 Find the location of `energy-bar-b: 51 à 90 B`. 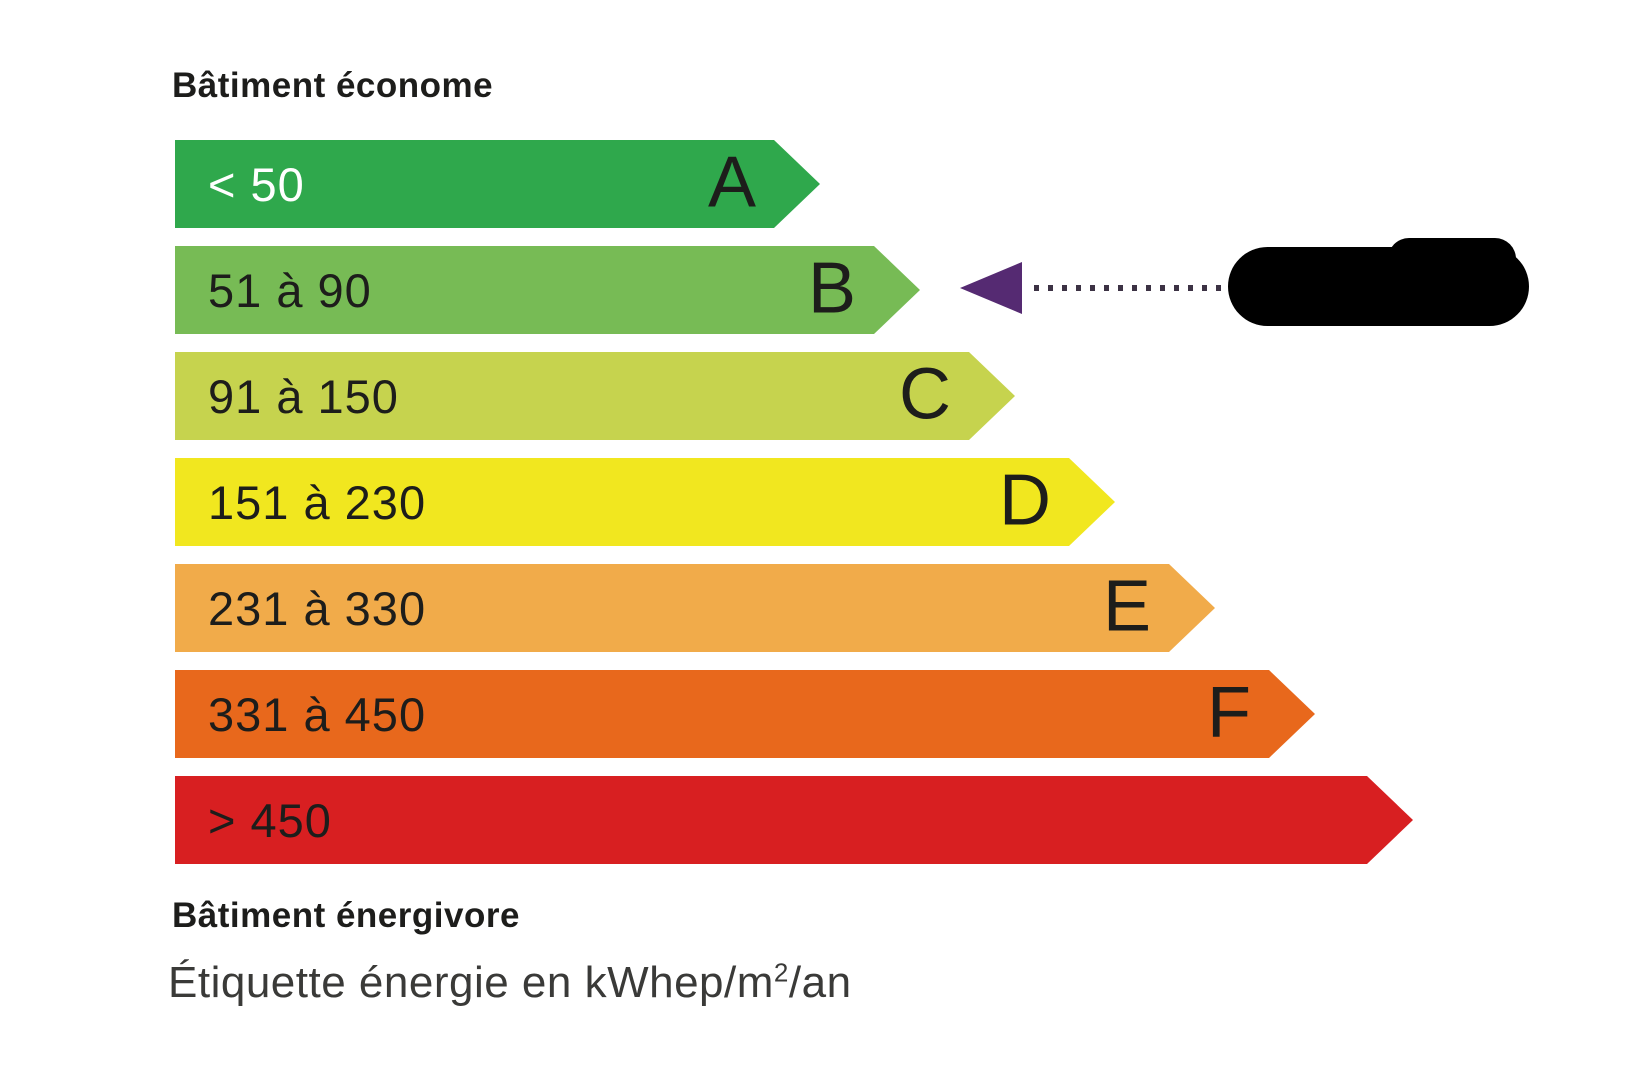

energy-bar-b: 51 à 90 B is located at coordinates (547, 290).